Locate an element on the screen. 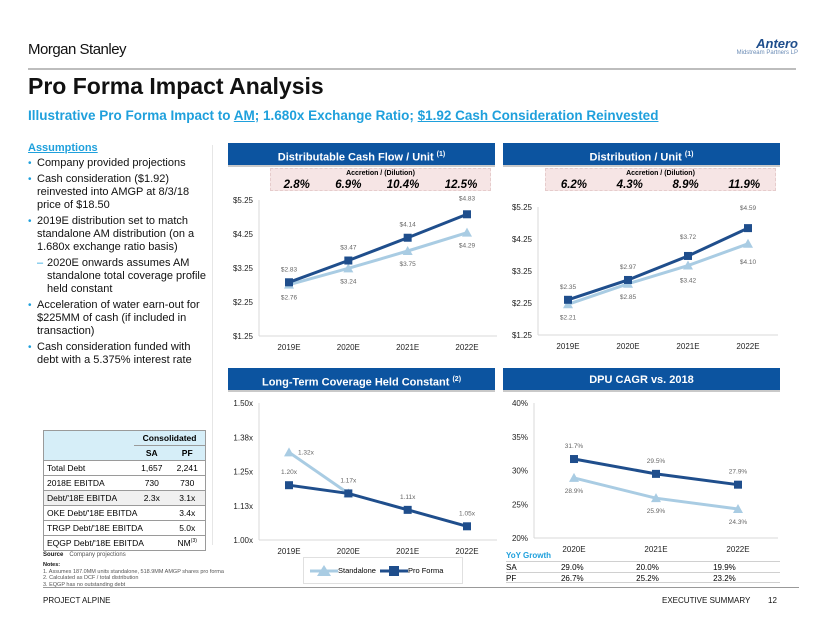 Image resolution: width=822 pixels, height=635 pixels. notes-label: Notes: is located at coordinates (52, 565).